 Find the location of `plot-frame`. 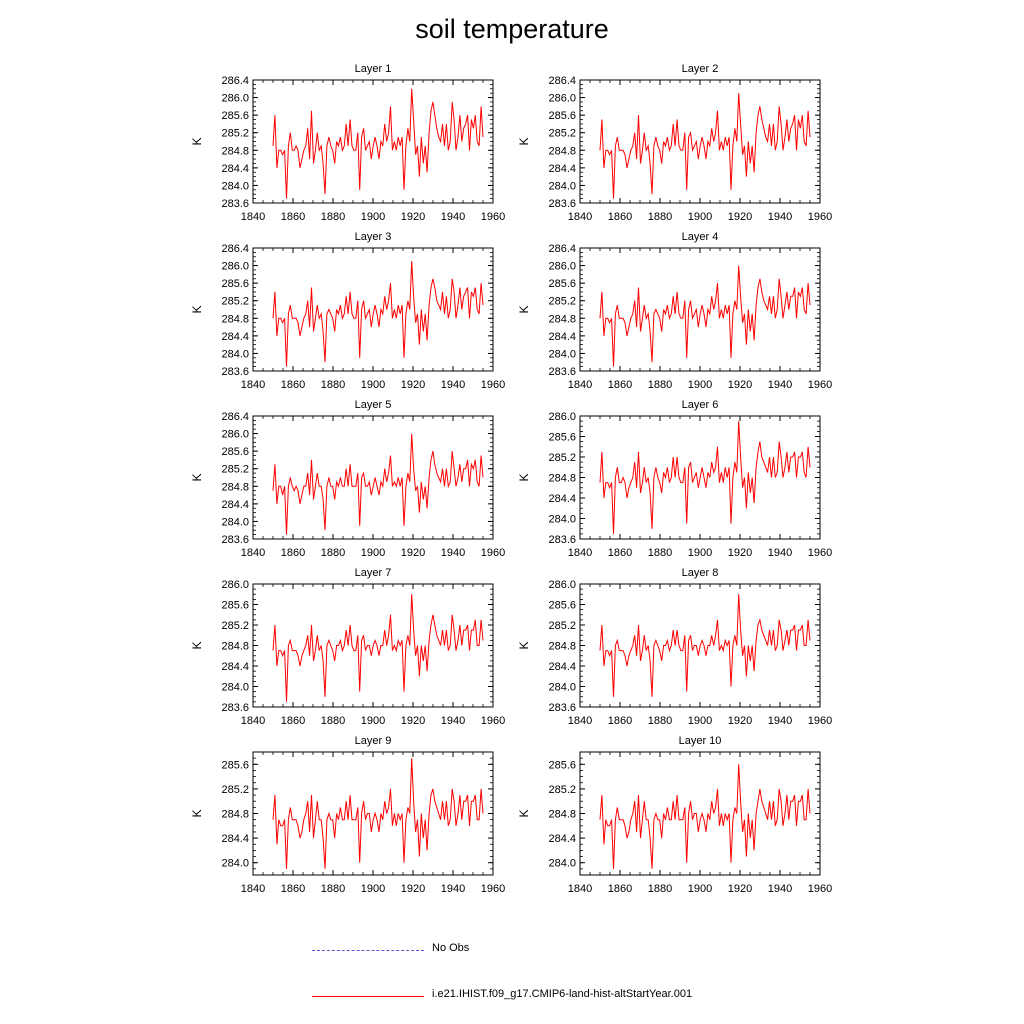

plot-frame is located at coordinates (373, 477).